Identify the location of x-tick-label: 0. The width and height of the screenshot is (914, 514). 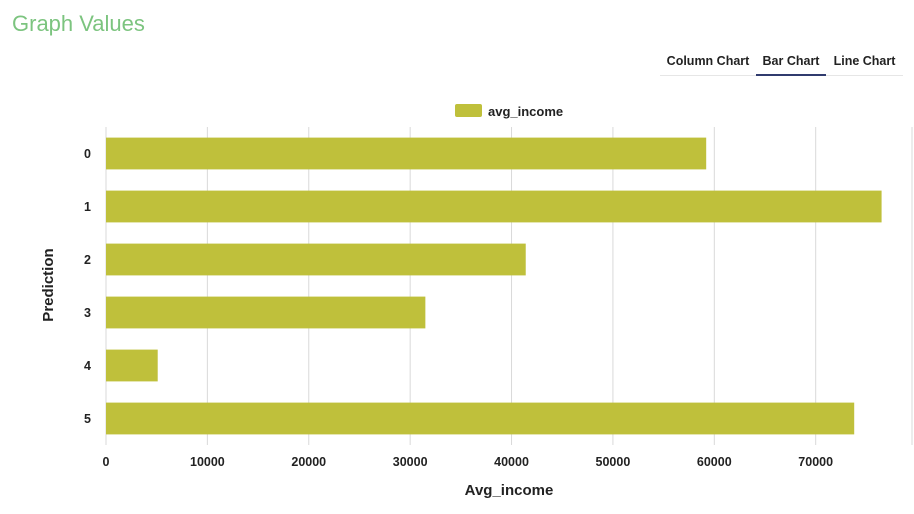
(106, 462).